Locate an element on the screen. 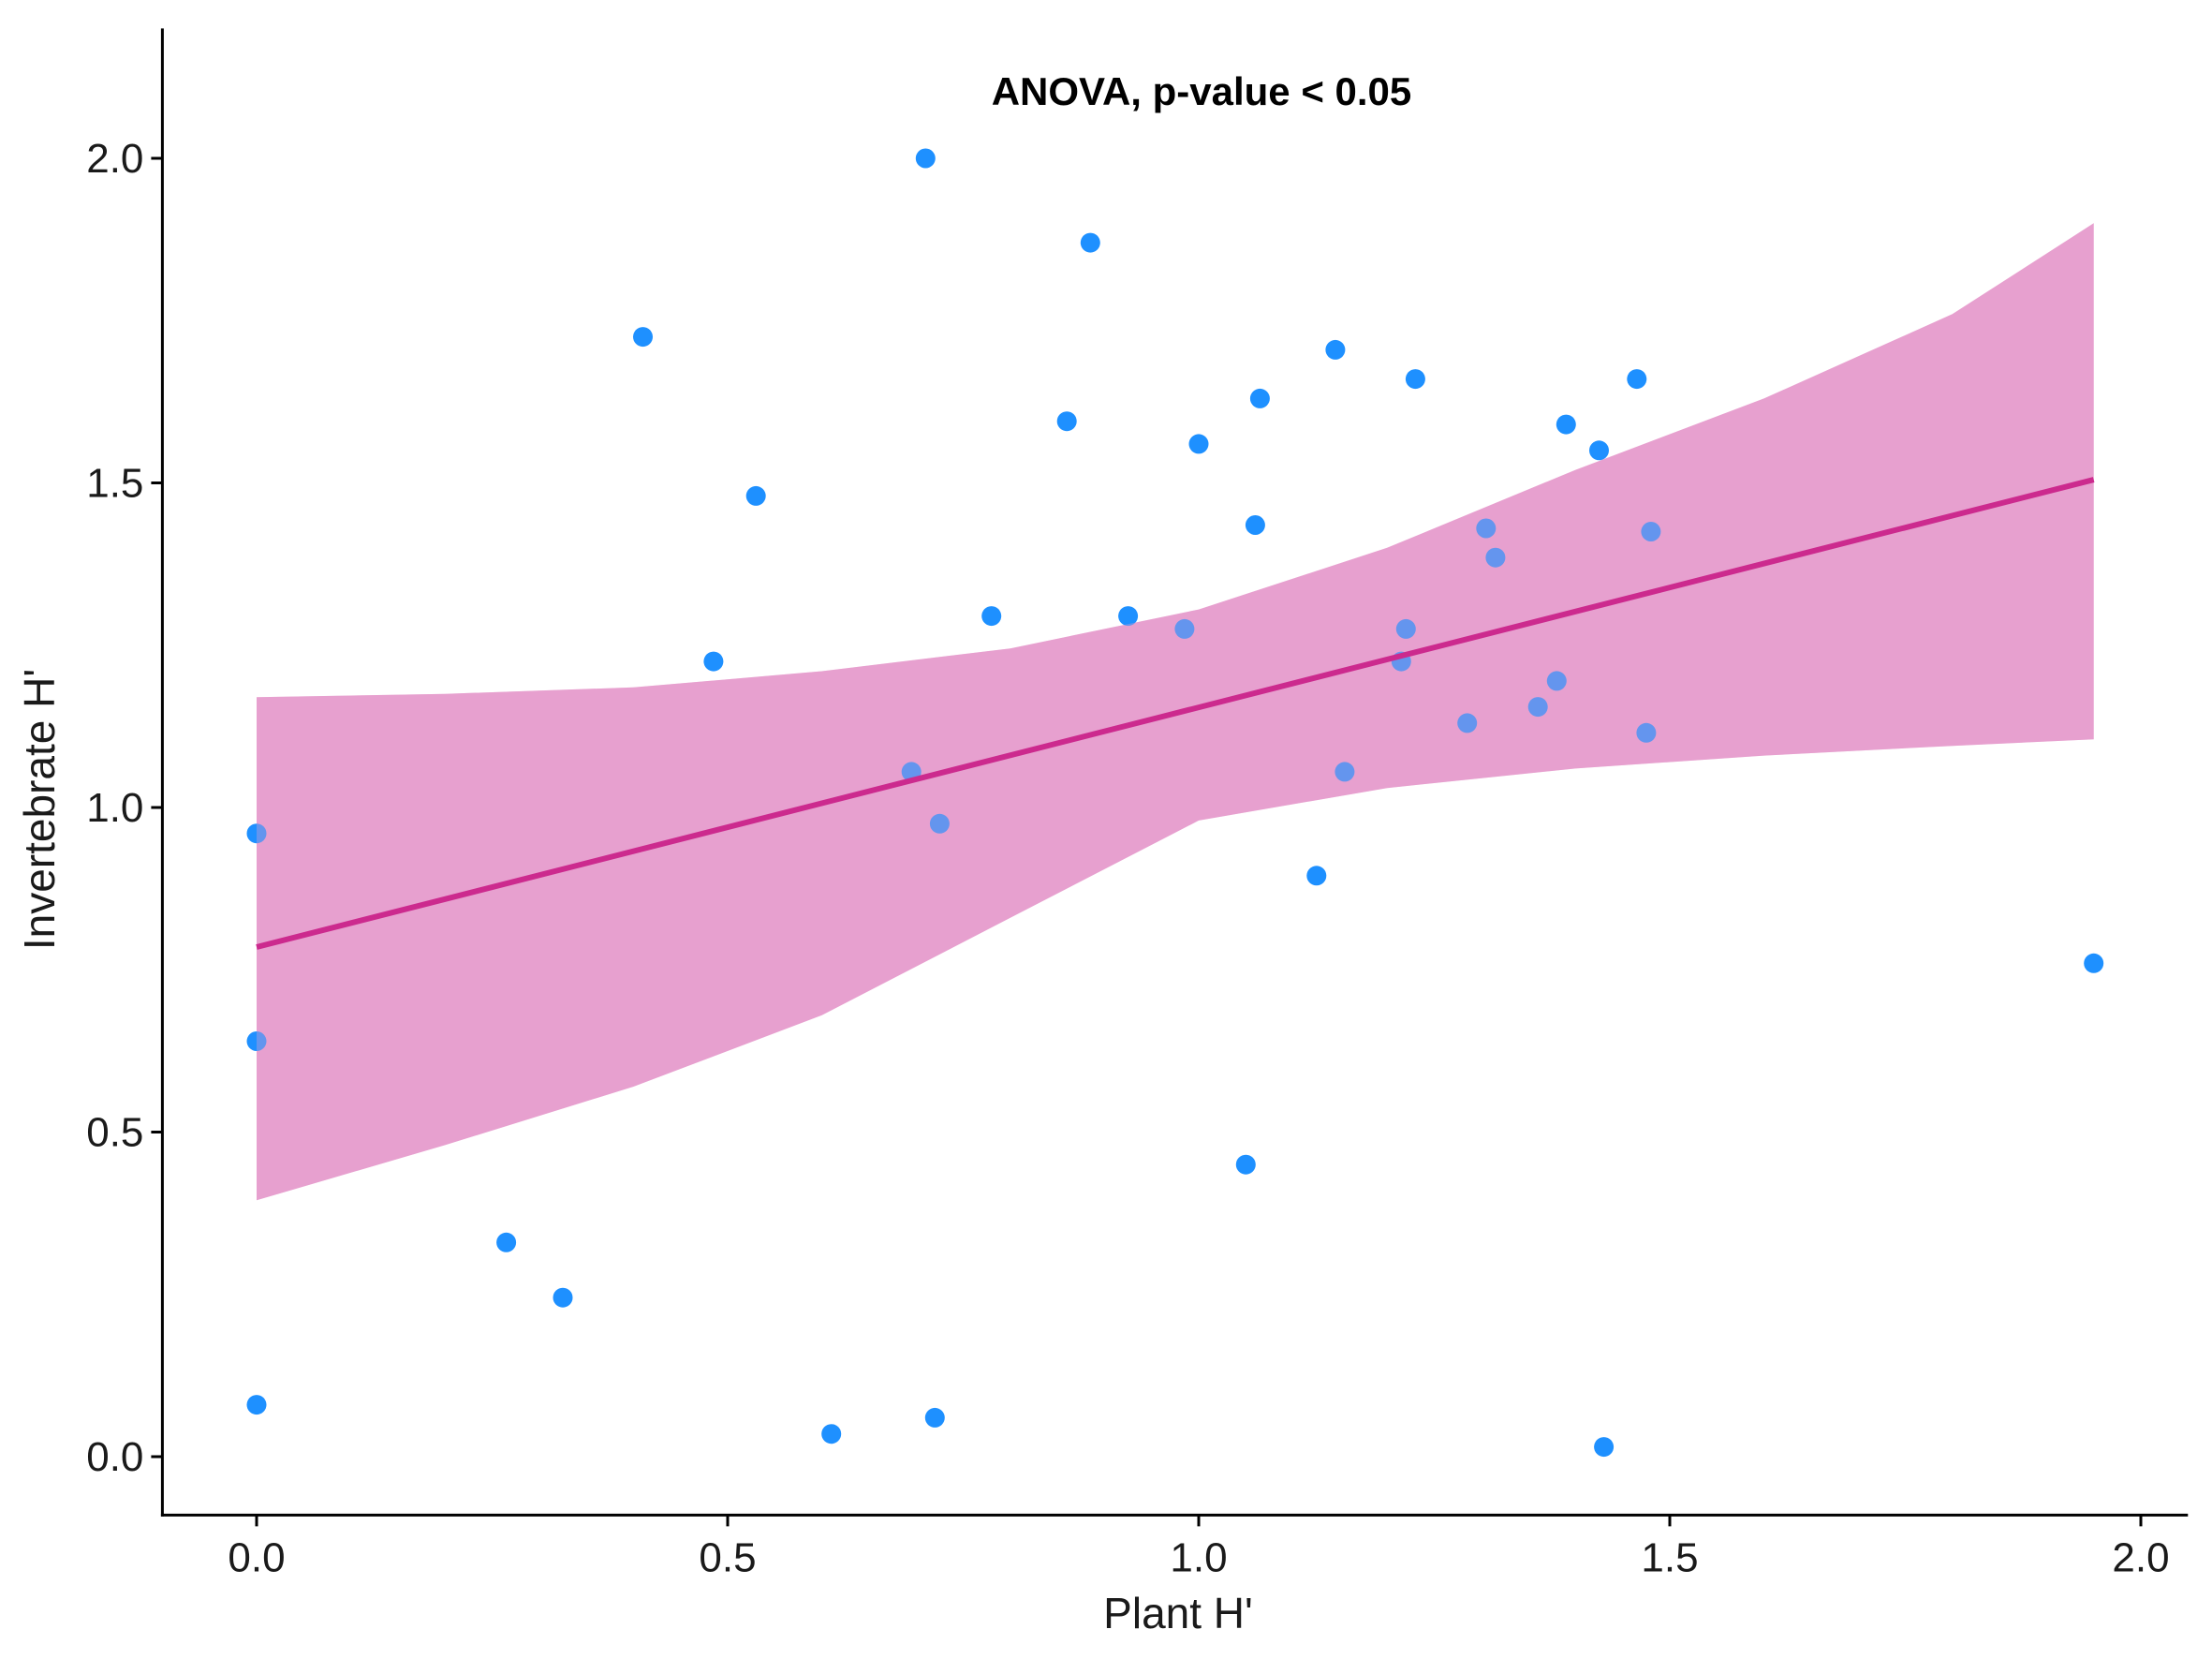  y-tick-label: 0.0 is located at coordinates (115, 1457).